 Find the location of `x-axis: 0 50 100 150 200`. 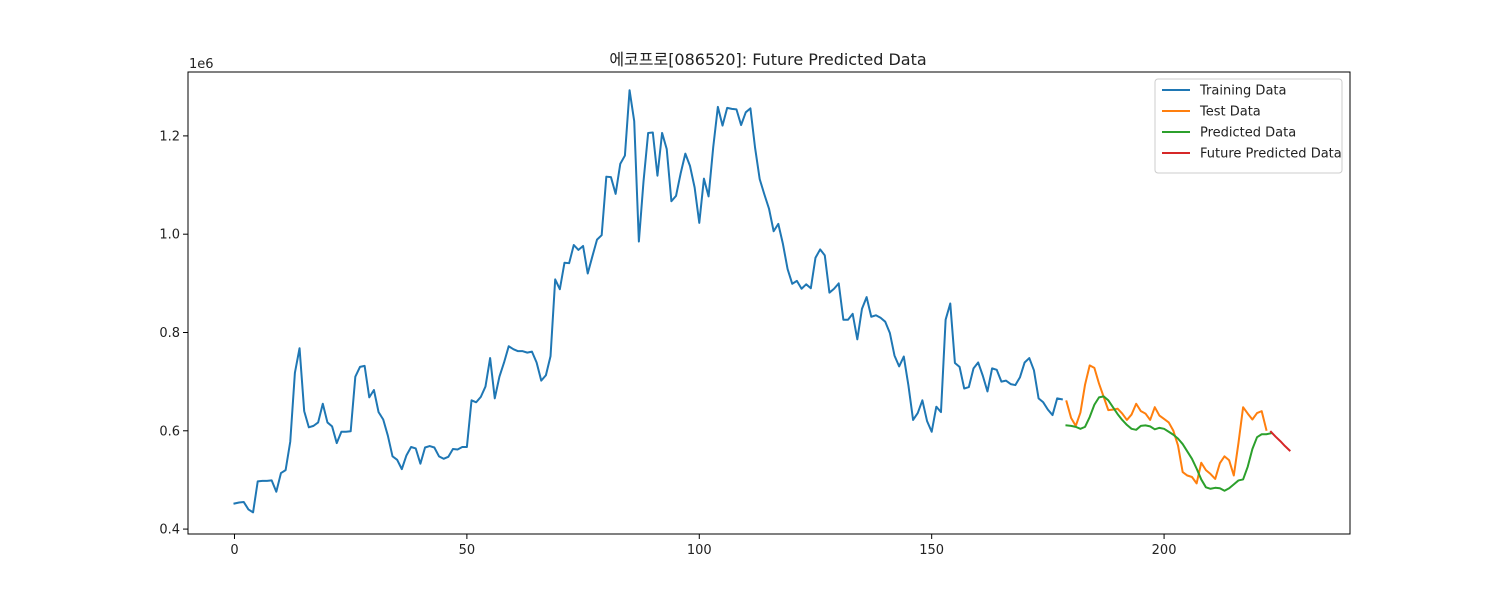

x-axis: 0 50 100 150 200 is located at coordinates (703, 546).